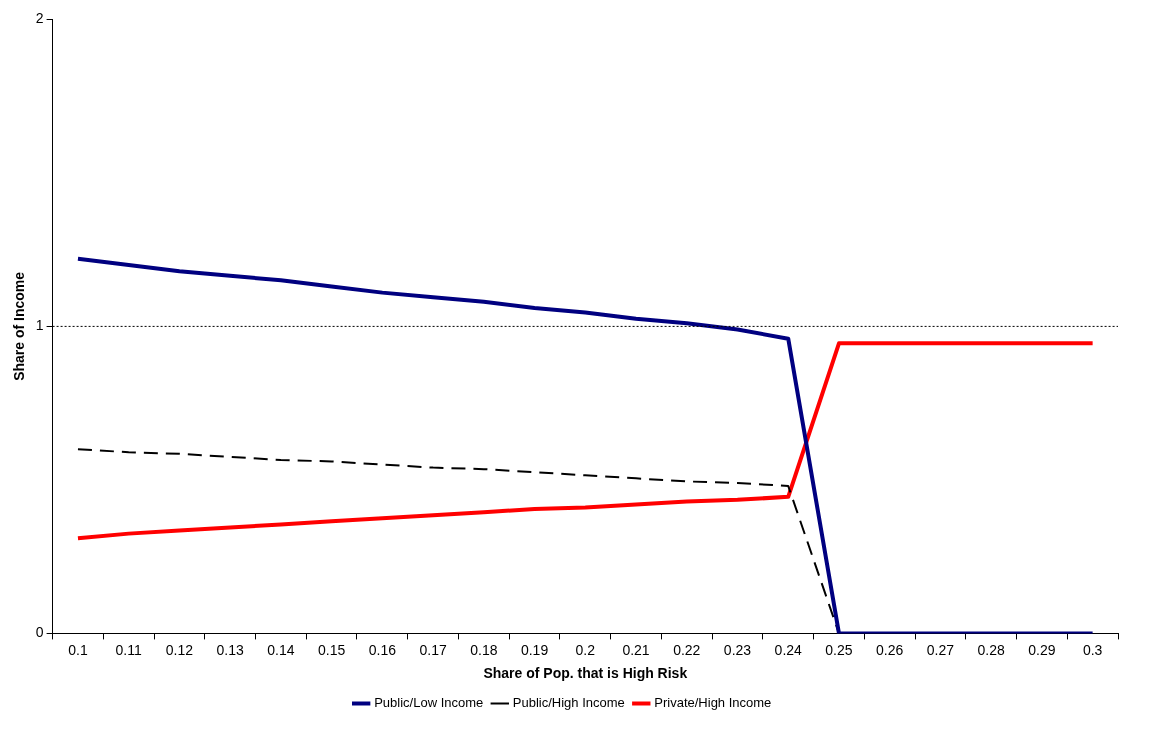 Image resolution: width=1149 pixels, height=730 pixels. What do you see at coordinates (585, 673) in the screenshot?
I see `x-axis-title: Share of Pop. that is High Risk` at bounding box center [585, 673].